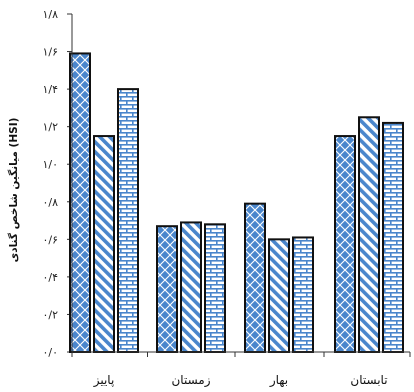 The width and height of the screenshot is (414, 392). Describe the element at coordinates (278, 380) in the screenshot. I see `x-category-label: بهار` at that location.